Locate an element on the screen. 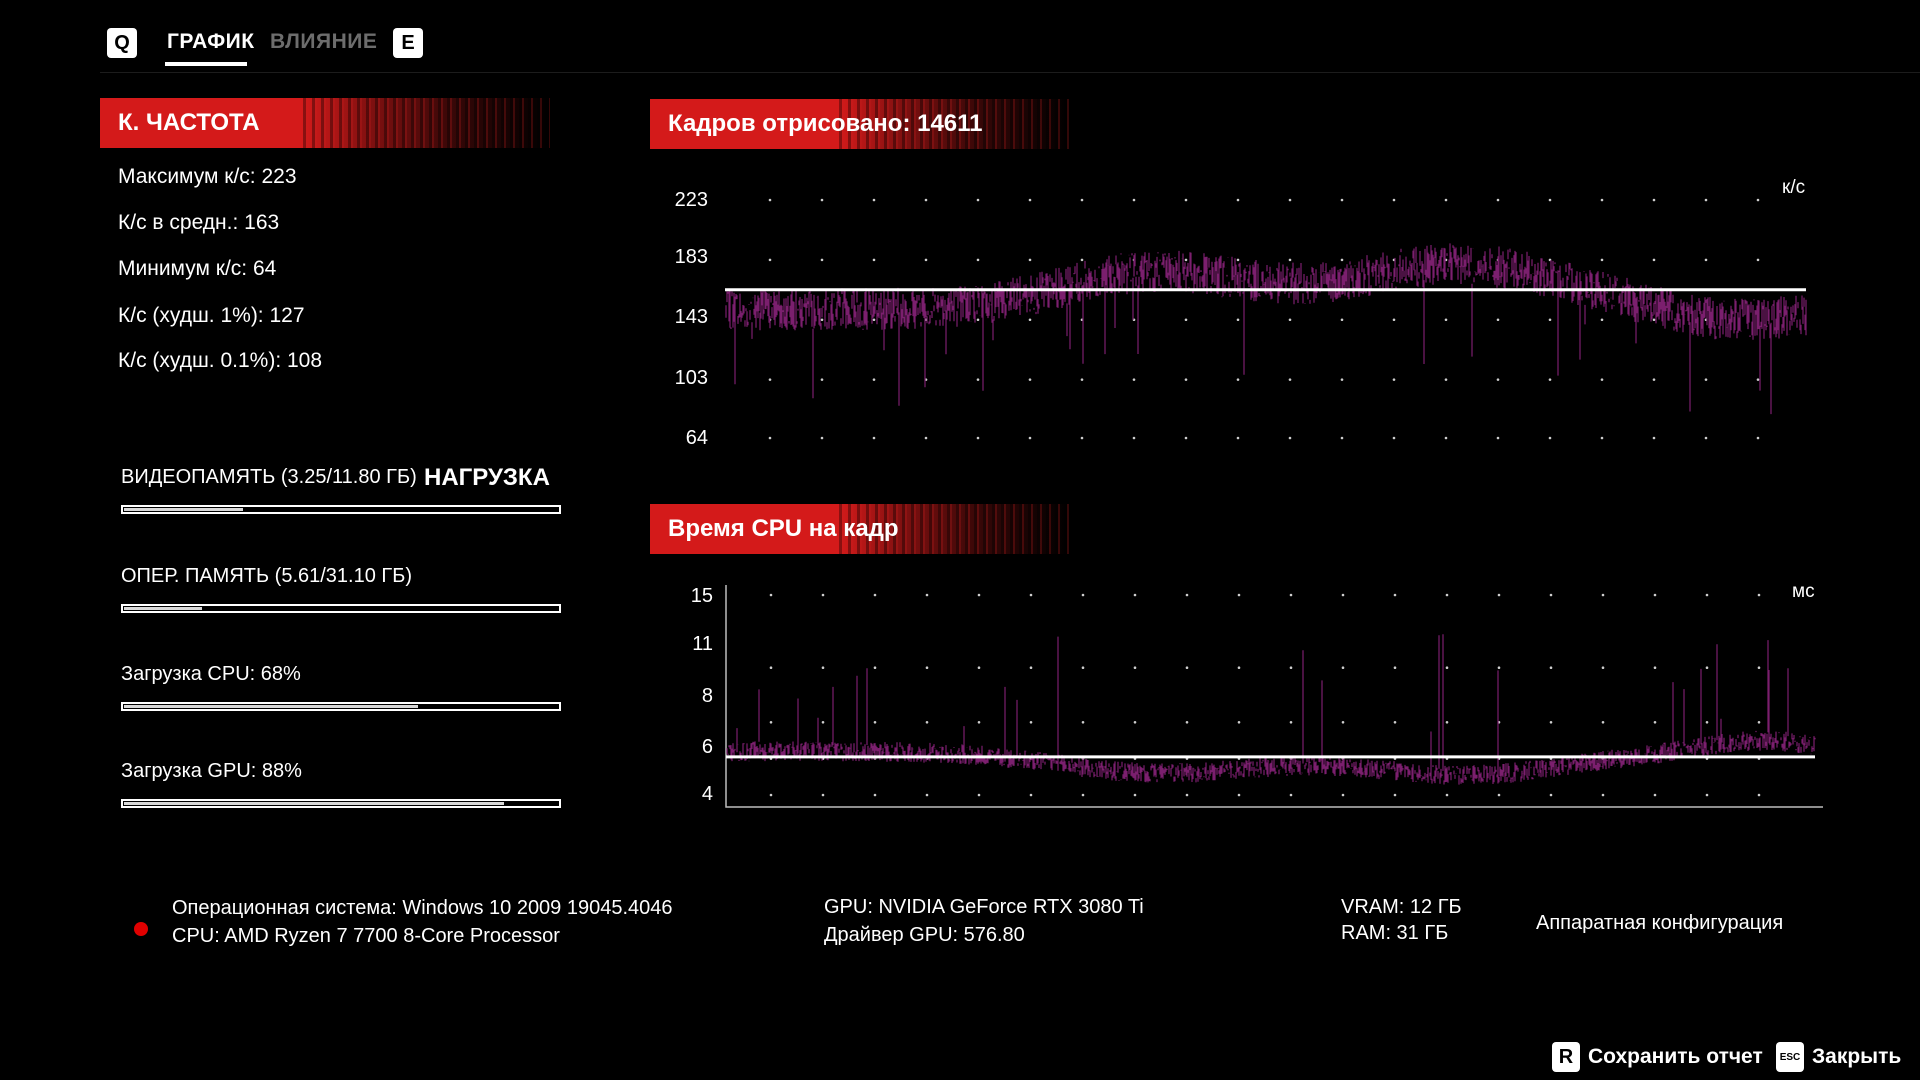 This screenshot has height=1080, width=1920. e-key-icon: E is located at coordinates (408, 43).